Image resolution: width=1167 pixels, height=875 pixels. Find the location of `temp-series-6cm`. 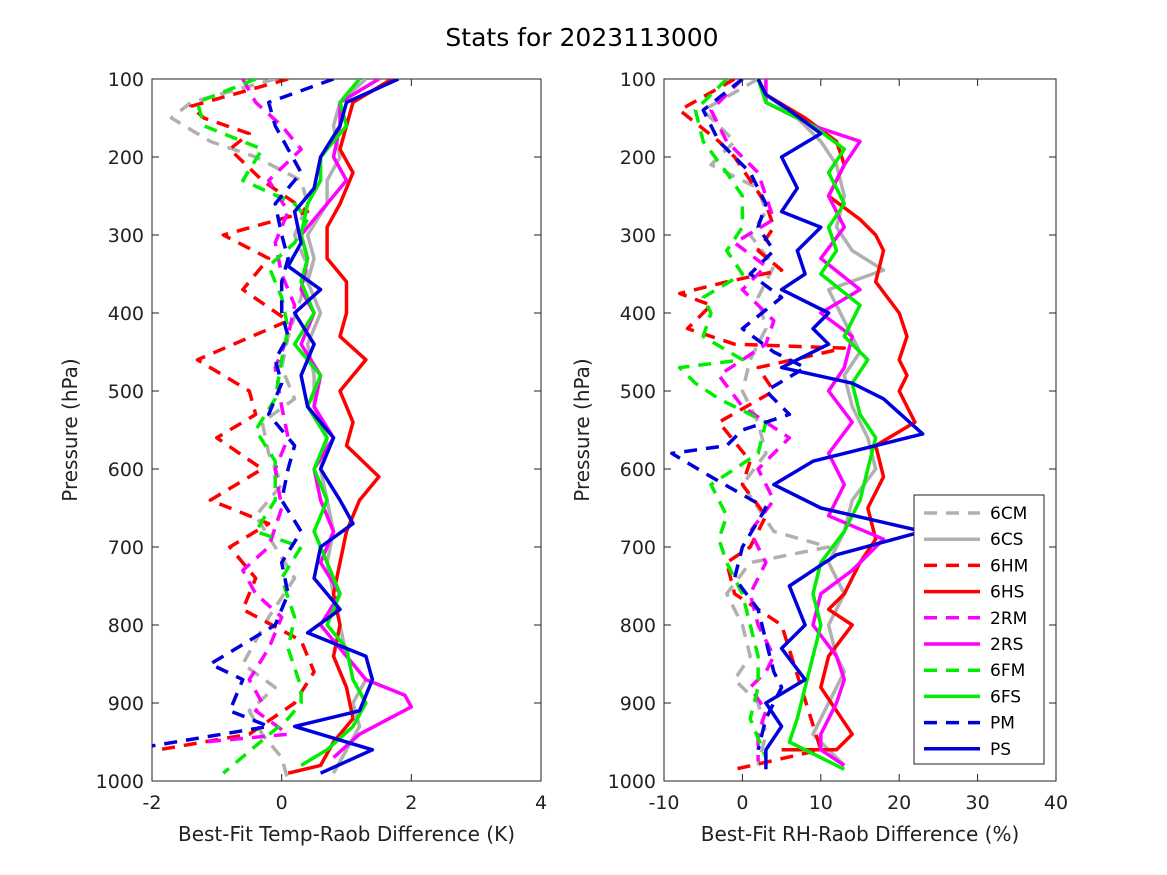

temp-series-6cm is located at coordinates (239, 430).